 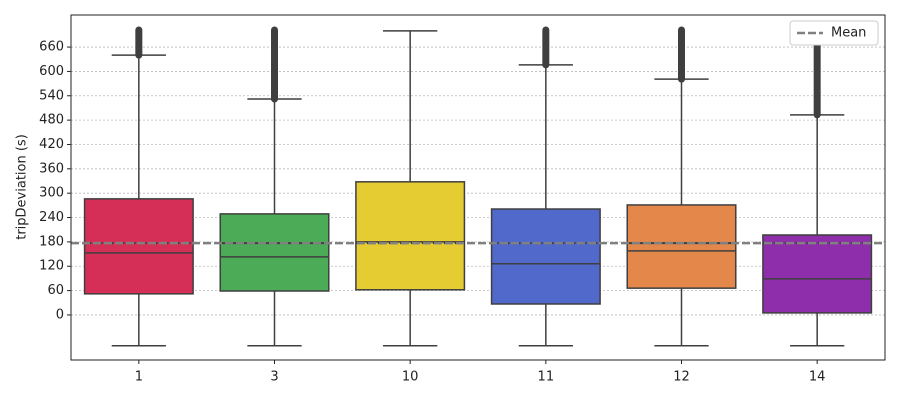 What do you see at coordinates (22, 187) in the screenshot?
I see `y-axis-label: tripDeviation (s)` at bounding box center [22, 187].